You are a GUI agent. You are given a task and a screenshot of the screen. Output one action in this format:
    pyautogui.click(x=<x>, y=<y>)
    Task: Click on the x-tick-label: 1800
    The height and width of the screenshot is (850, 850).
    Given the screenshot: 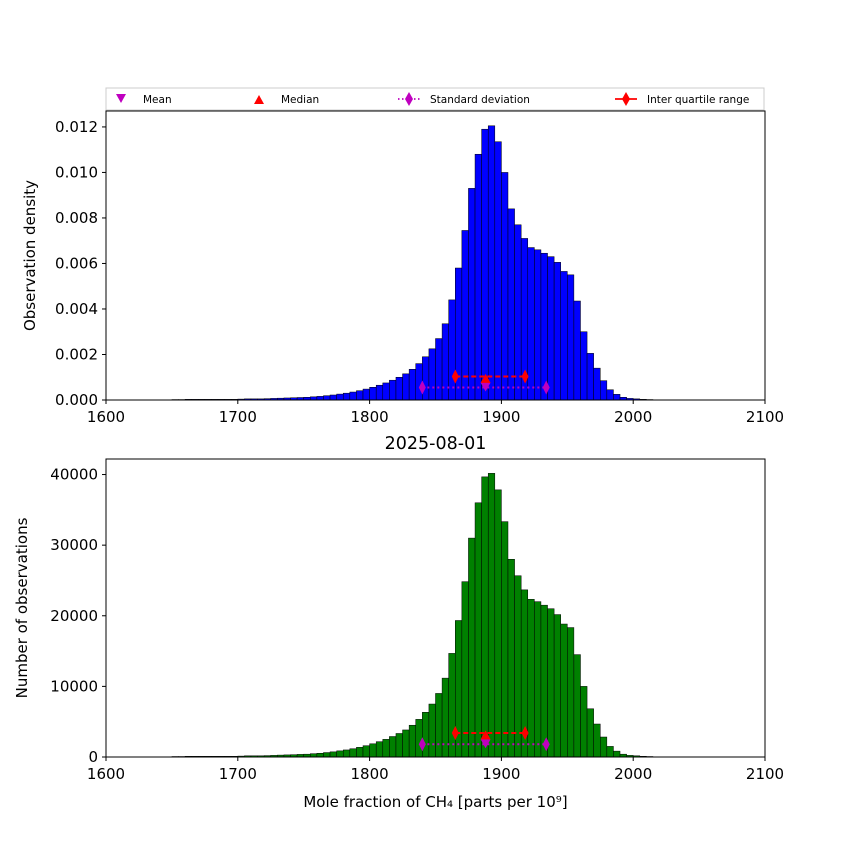 What is the action you would take?
    pyautogui.click(x=370, y=774)
    